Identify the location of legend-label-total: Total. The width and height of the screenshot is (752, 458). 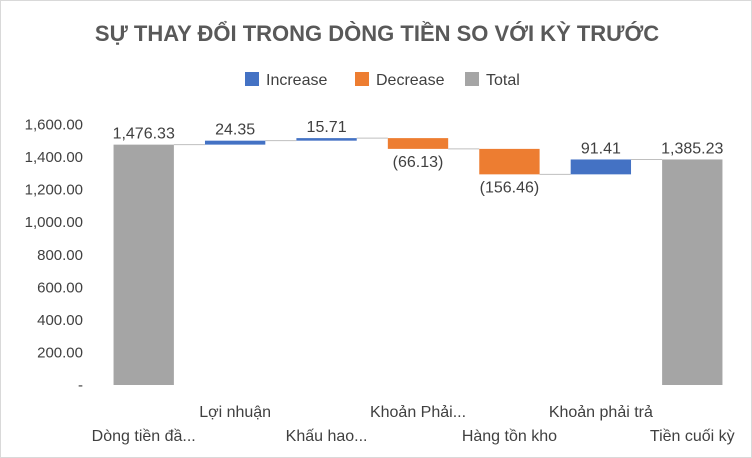
(503, 80).